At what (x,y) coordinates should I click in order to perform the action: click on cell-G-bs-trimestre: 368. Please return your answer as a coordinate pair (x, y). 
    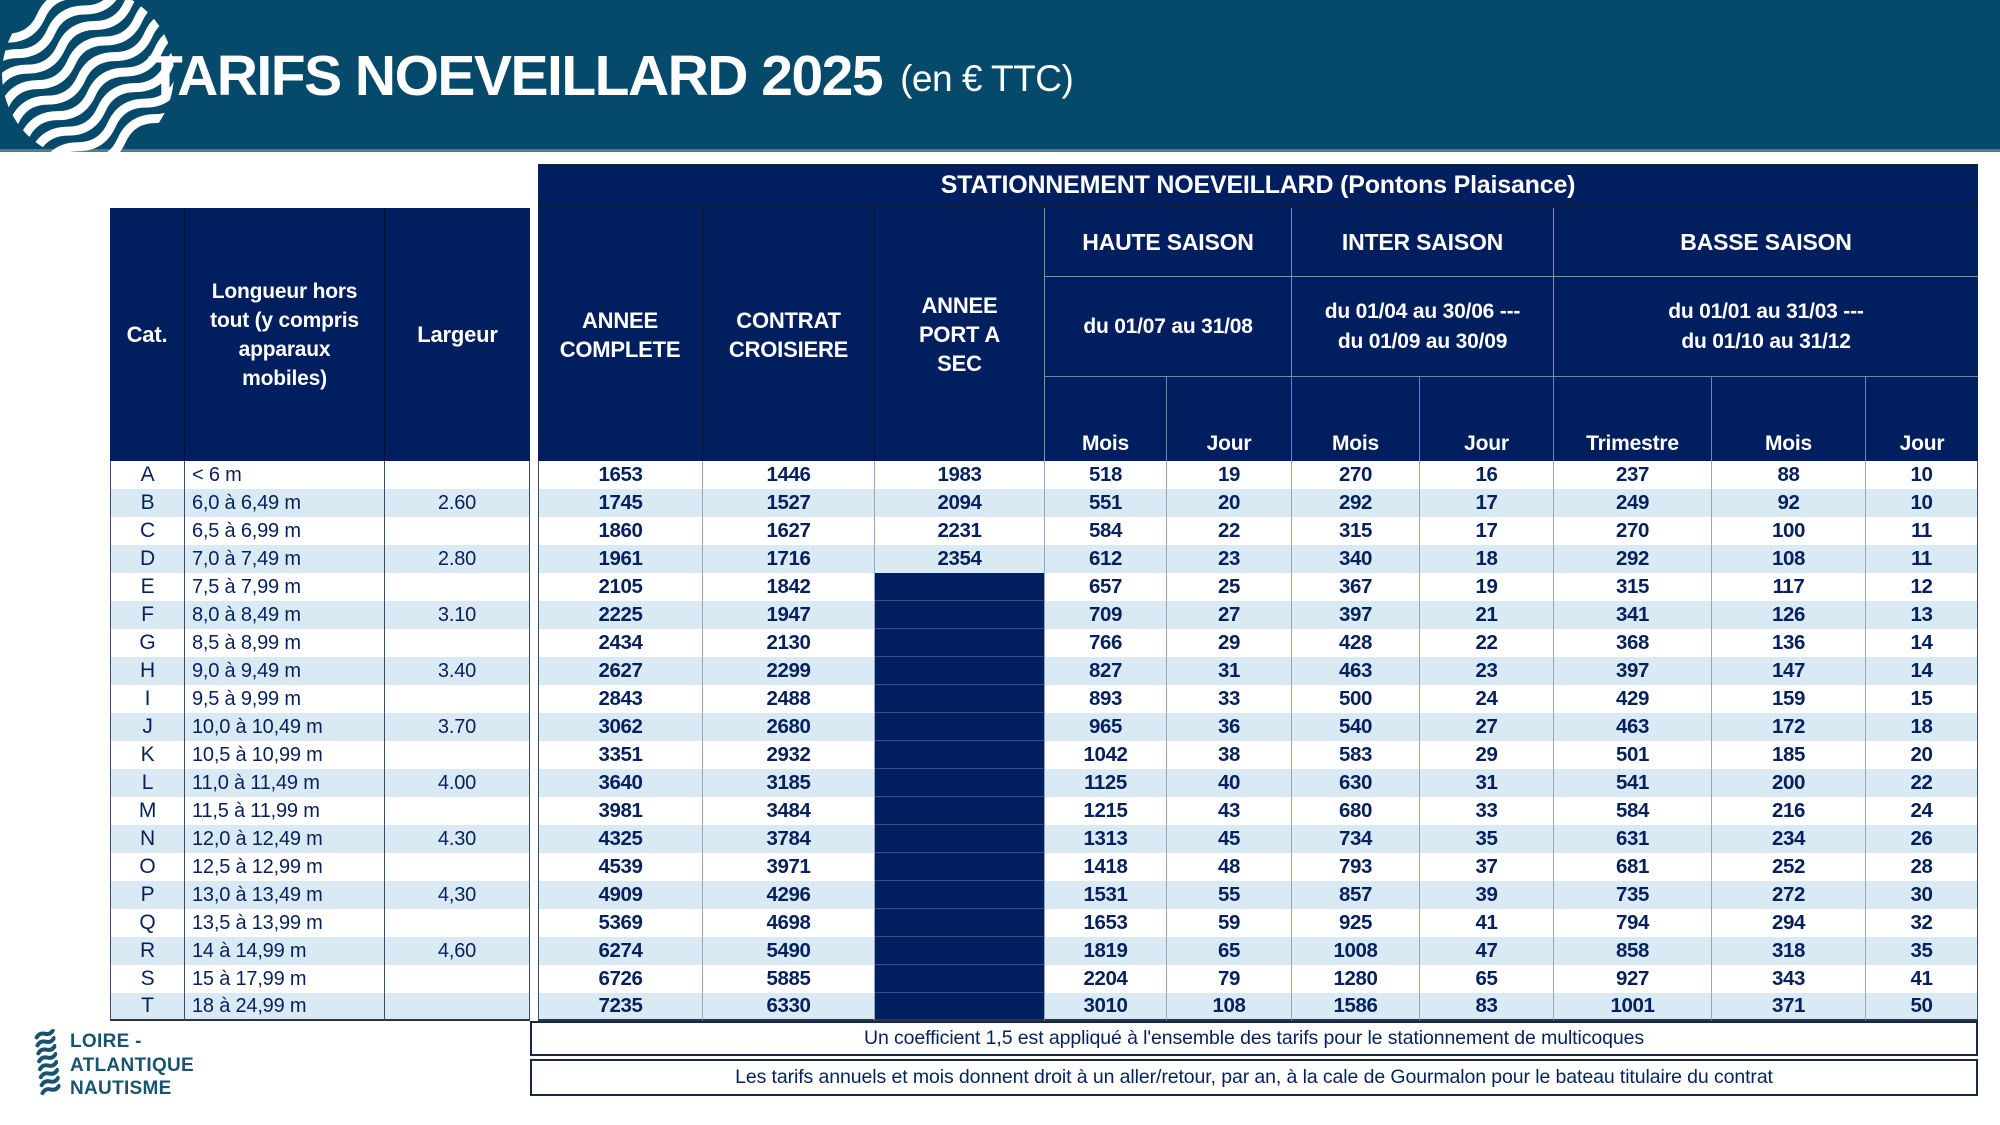
    Looking at the image, I should click on (1633, 643).